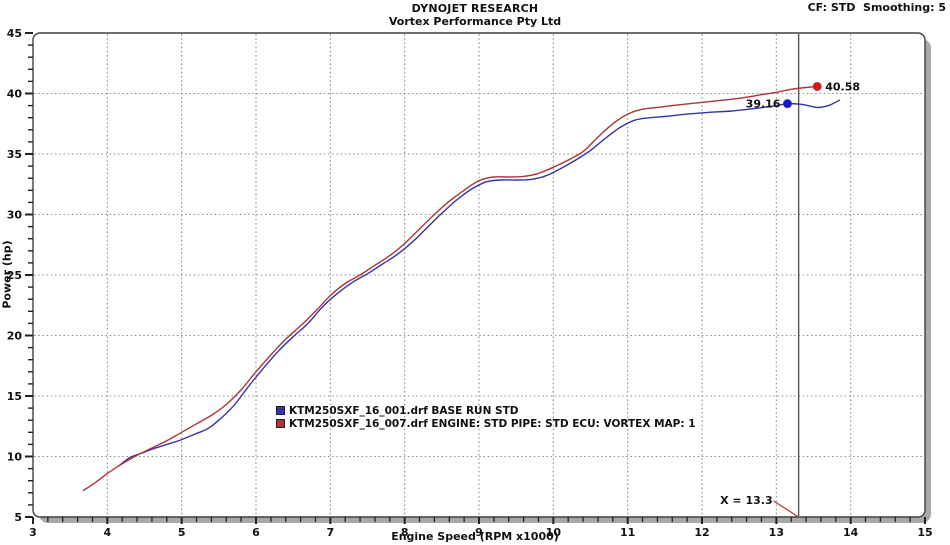 This screenshot has height=545, width=950. Describe the element at coordinates (475, 8) in the screenshot. I see `page-title: DYNOJET RESEARCH` at that location.